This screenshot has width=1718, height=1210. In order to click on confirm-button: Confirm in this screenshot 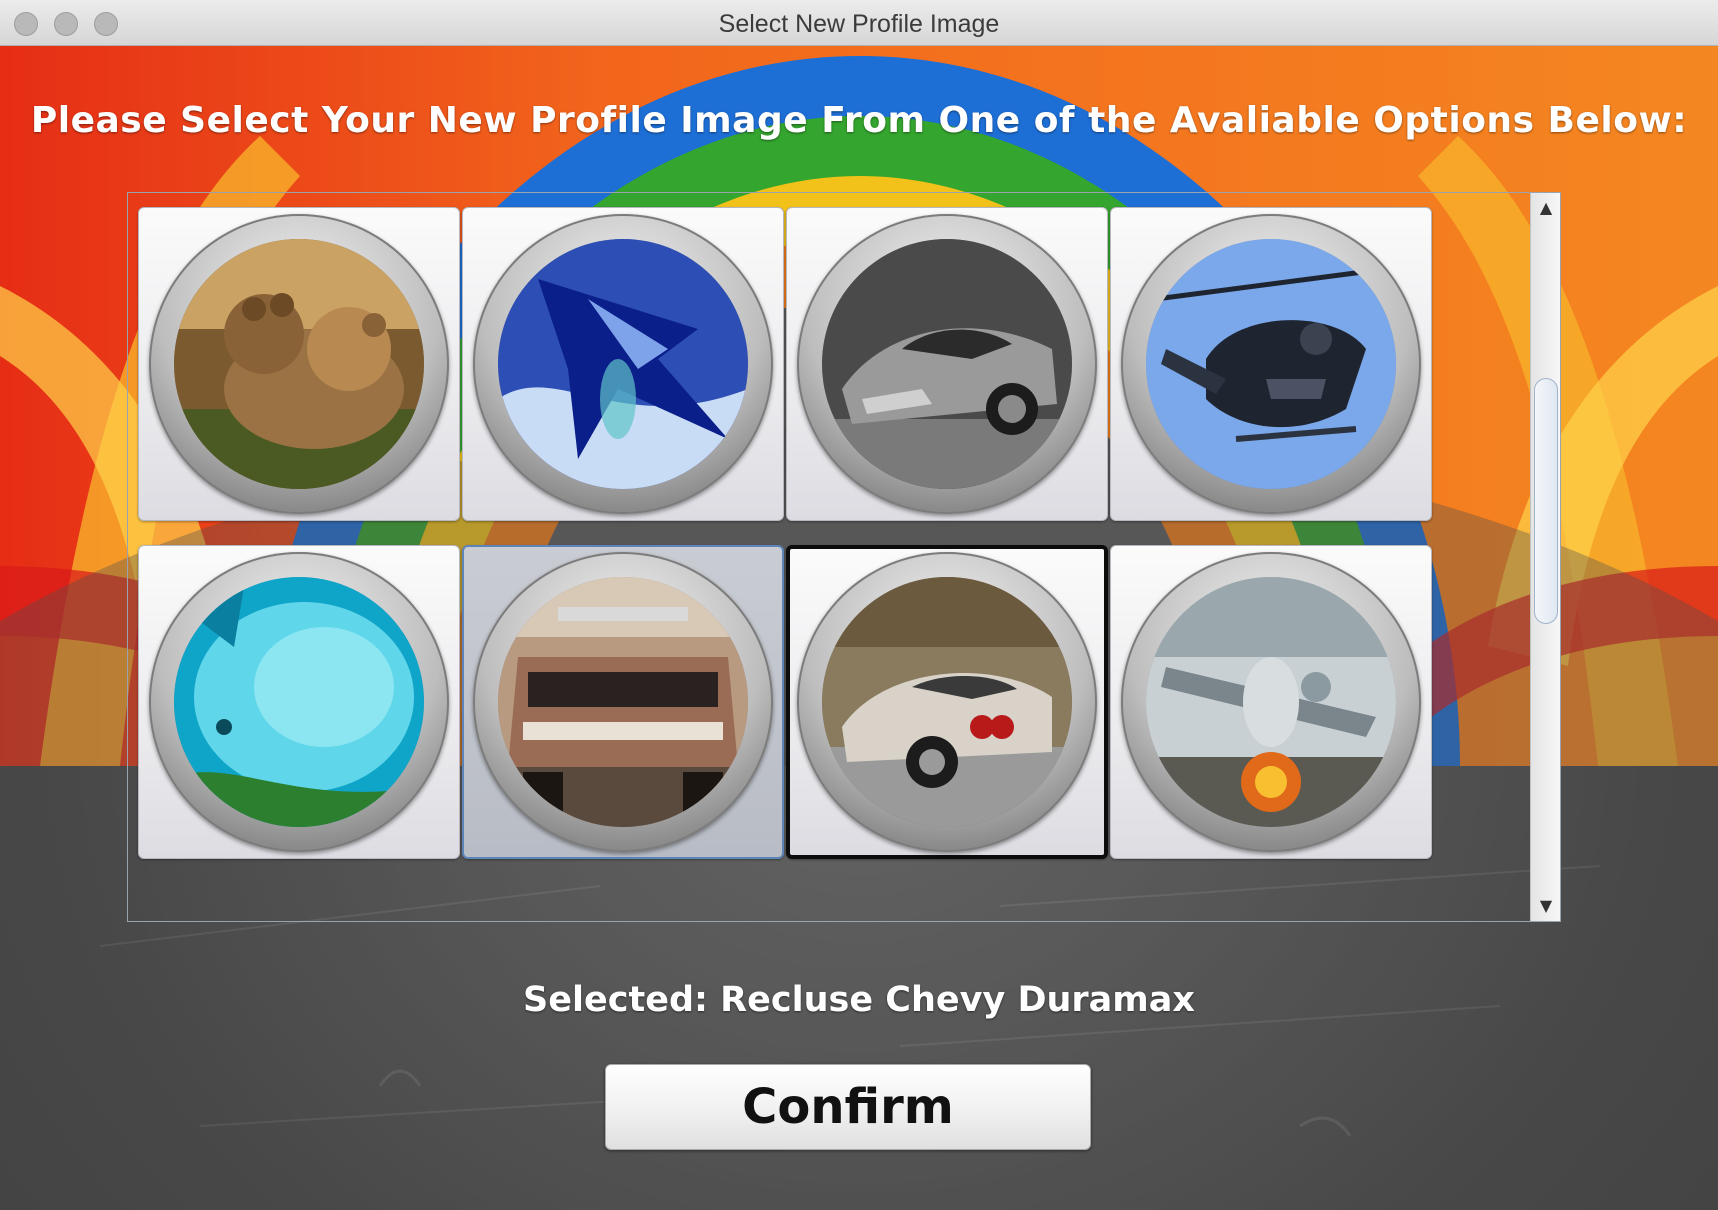, I will do `click(848, 1107)`.